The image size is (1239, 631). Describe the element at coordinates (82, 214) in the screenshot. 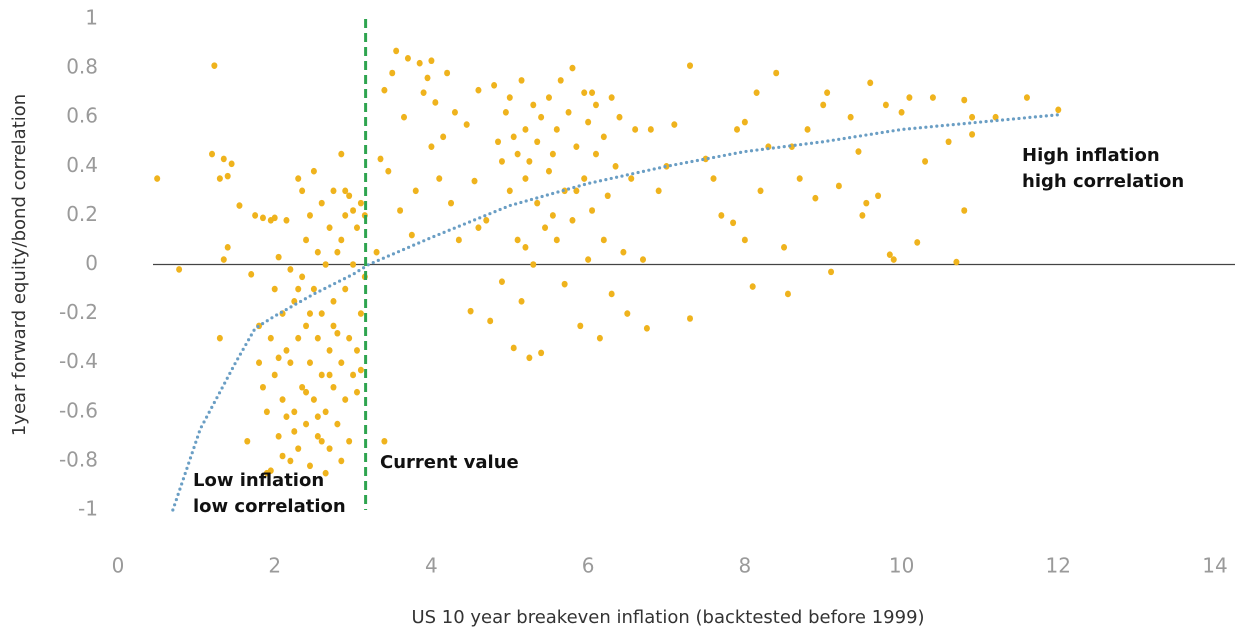

I see `y-tick-label: 0.2` at that location.